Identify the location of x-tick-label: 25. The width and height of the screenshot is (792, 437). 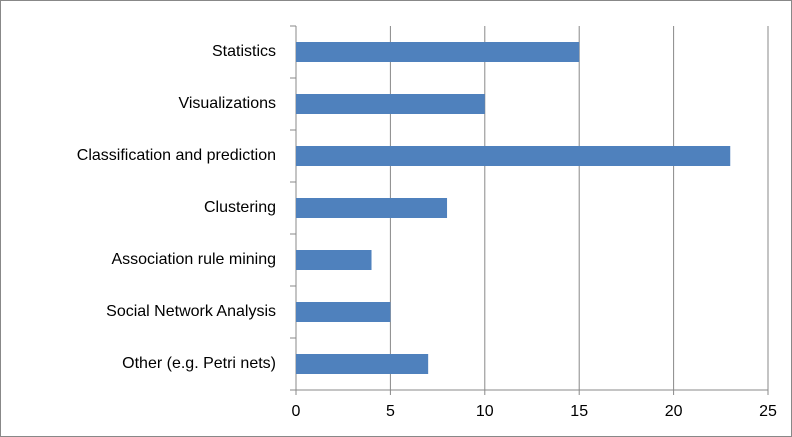
(768, 411).